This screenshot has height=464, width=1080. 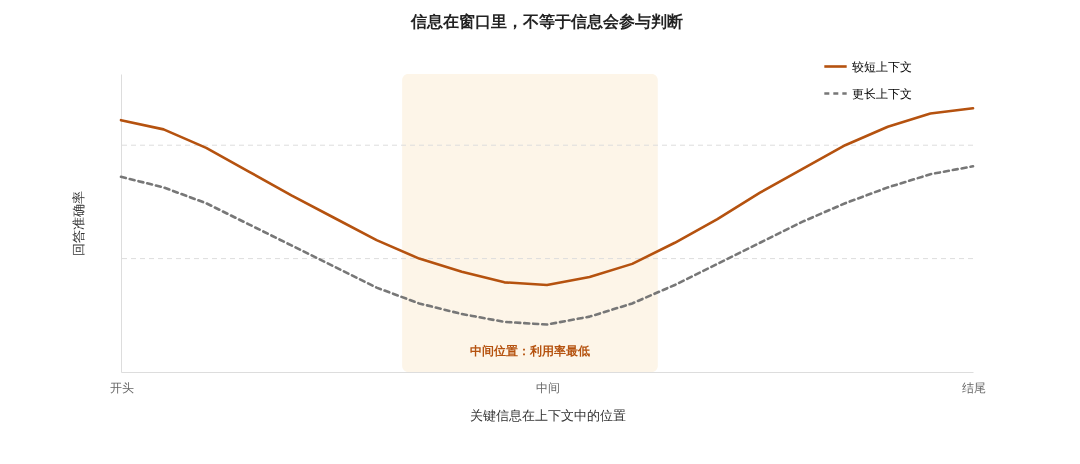 What do you see at coordinates (882, 66) in the screenshot?
I see `legend-label: 较短上下文` at bounding box center [882, 66].